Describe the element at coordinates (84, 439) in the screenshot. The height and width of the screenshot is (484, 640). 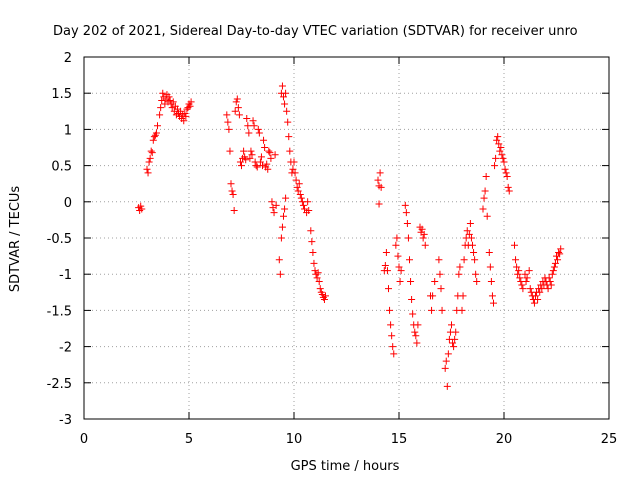
I see `x-tick-label: 0` at that location.